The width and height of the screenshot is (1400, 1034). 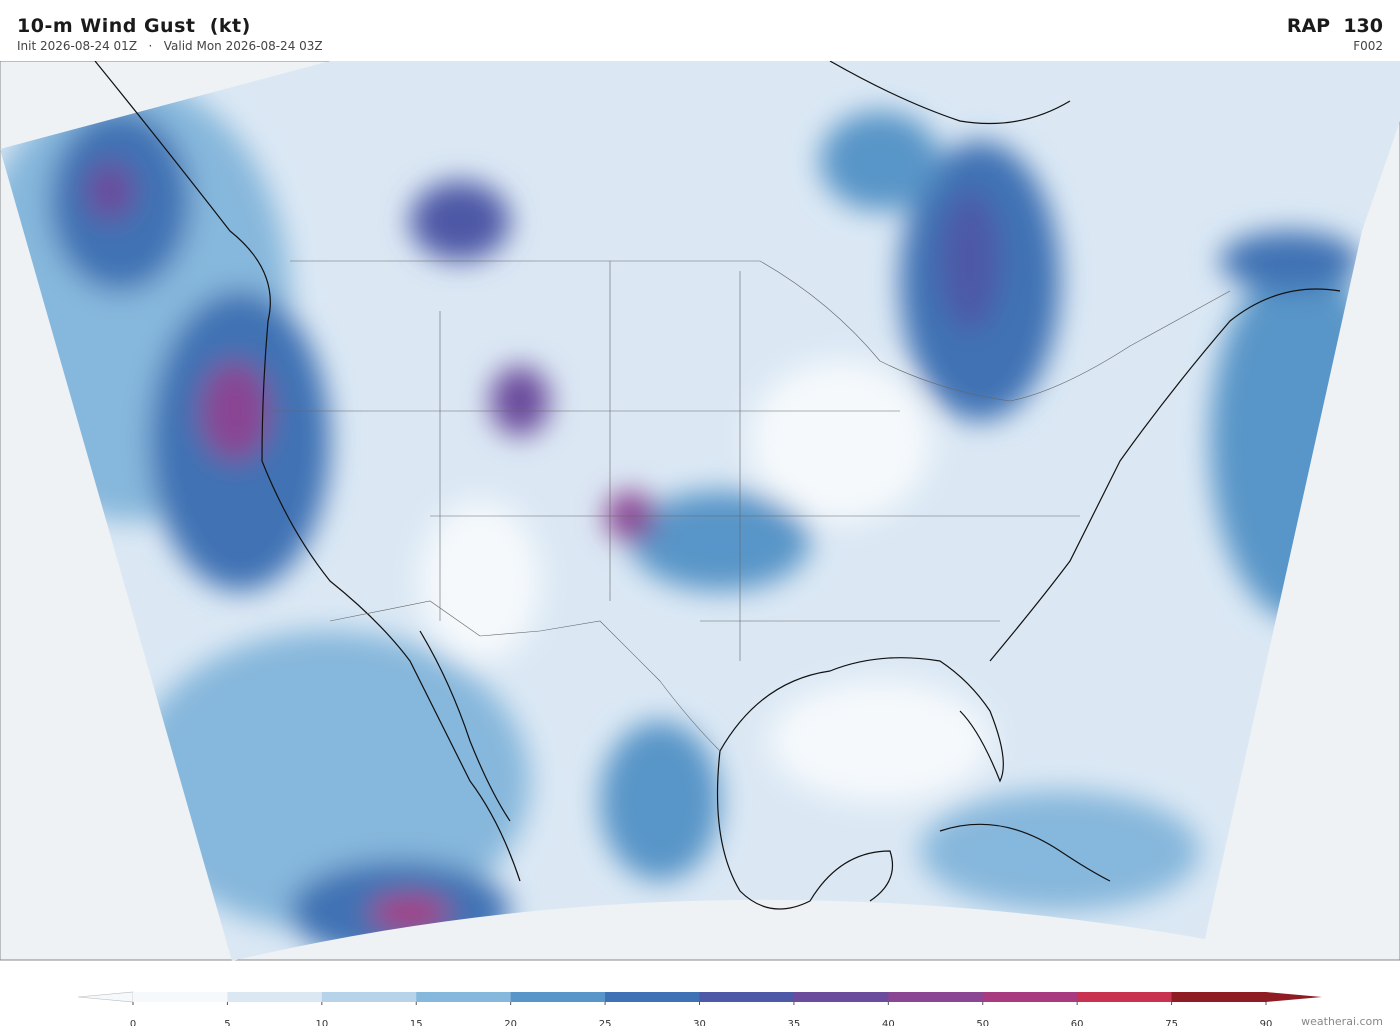 What do you see at coordinates (134, 26) in the screenshot?
I see `map-title: 10-m Wind Gust (kt)` at bounding box center [134, 26].